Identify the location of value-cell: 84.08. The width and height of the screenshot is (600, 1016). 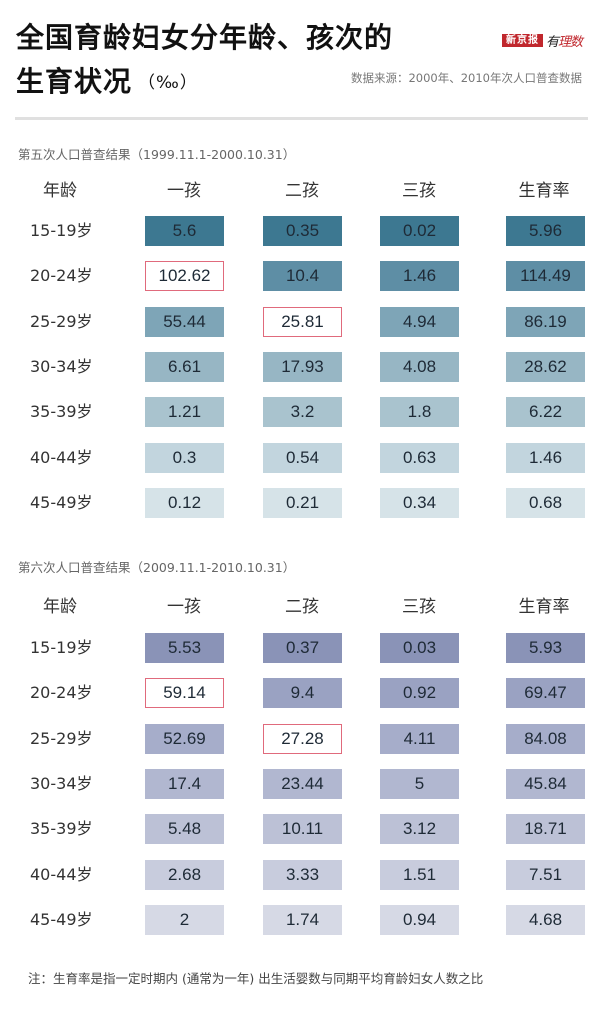
(545, 739).